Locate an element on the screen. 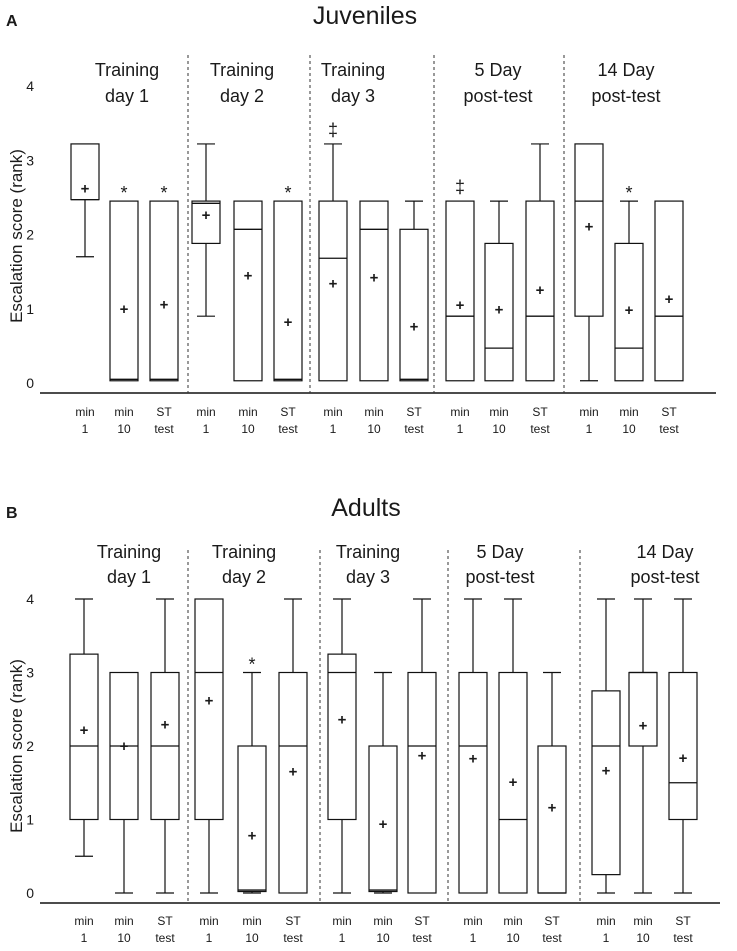 This screenshot has height=951, width=737. panel-a-label: A is located at coordinates (12, 21).